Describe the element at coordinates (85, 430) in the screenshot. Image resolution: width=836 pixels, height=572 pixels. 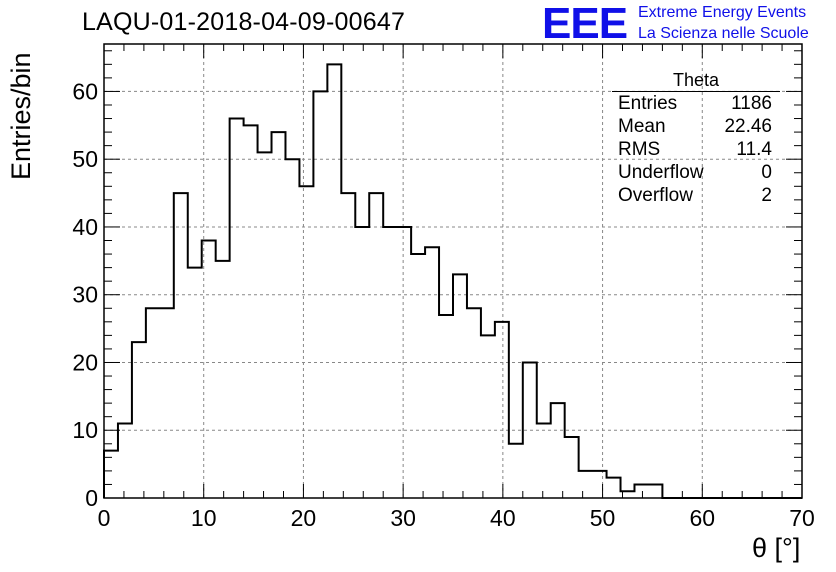
I see `y-tick-label: 10` at that location.